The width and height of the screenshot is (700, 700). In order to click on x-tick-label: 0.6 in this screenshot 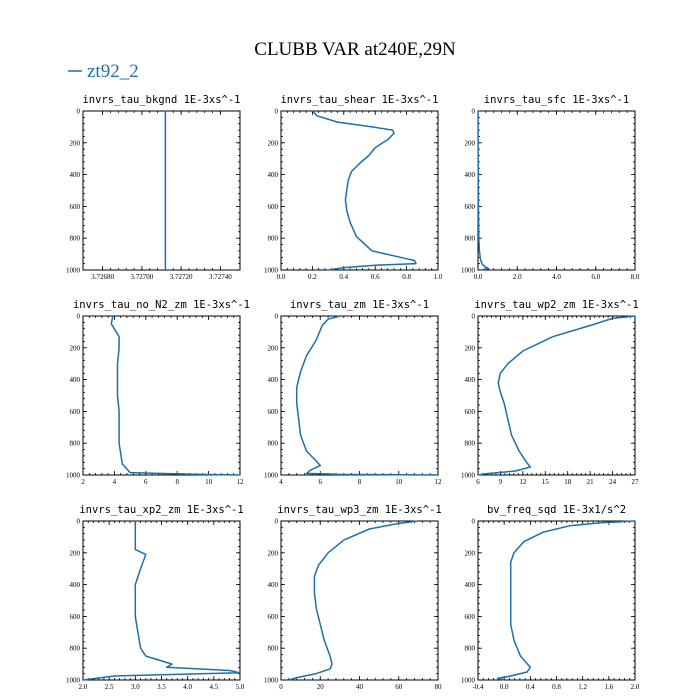, I will do `click(375, 277)`.